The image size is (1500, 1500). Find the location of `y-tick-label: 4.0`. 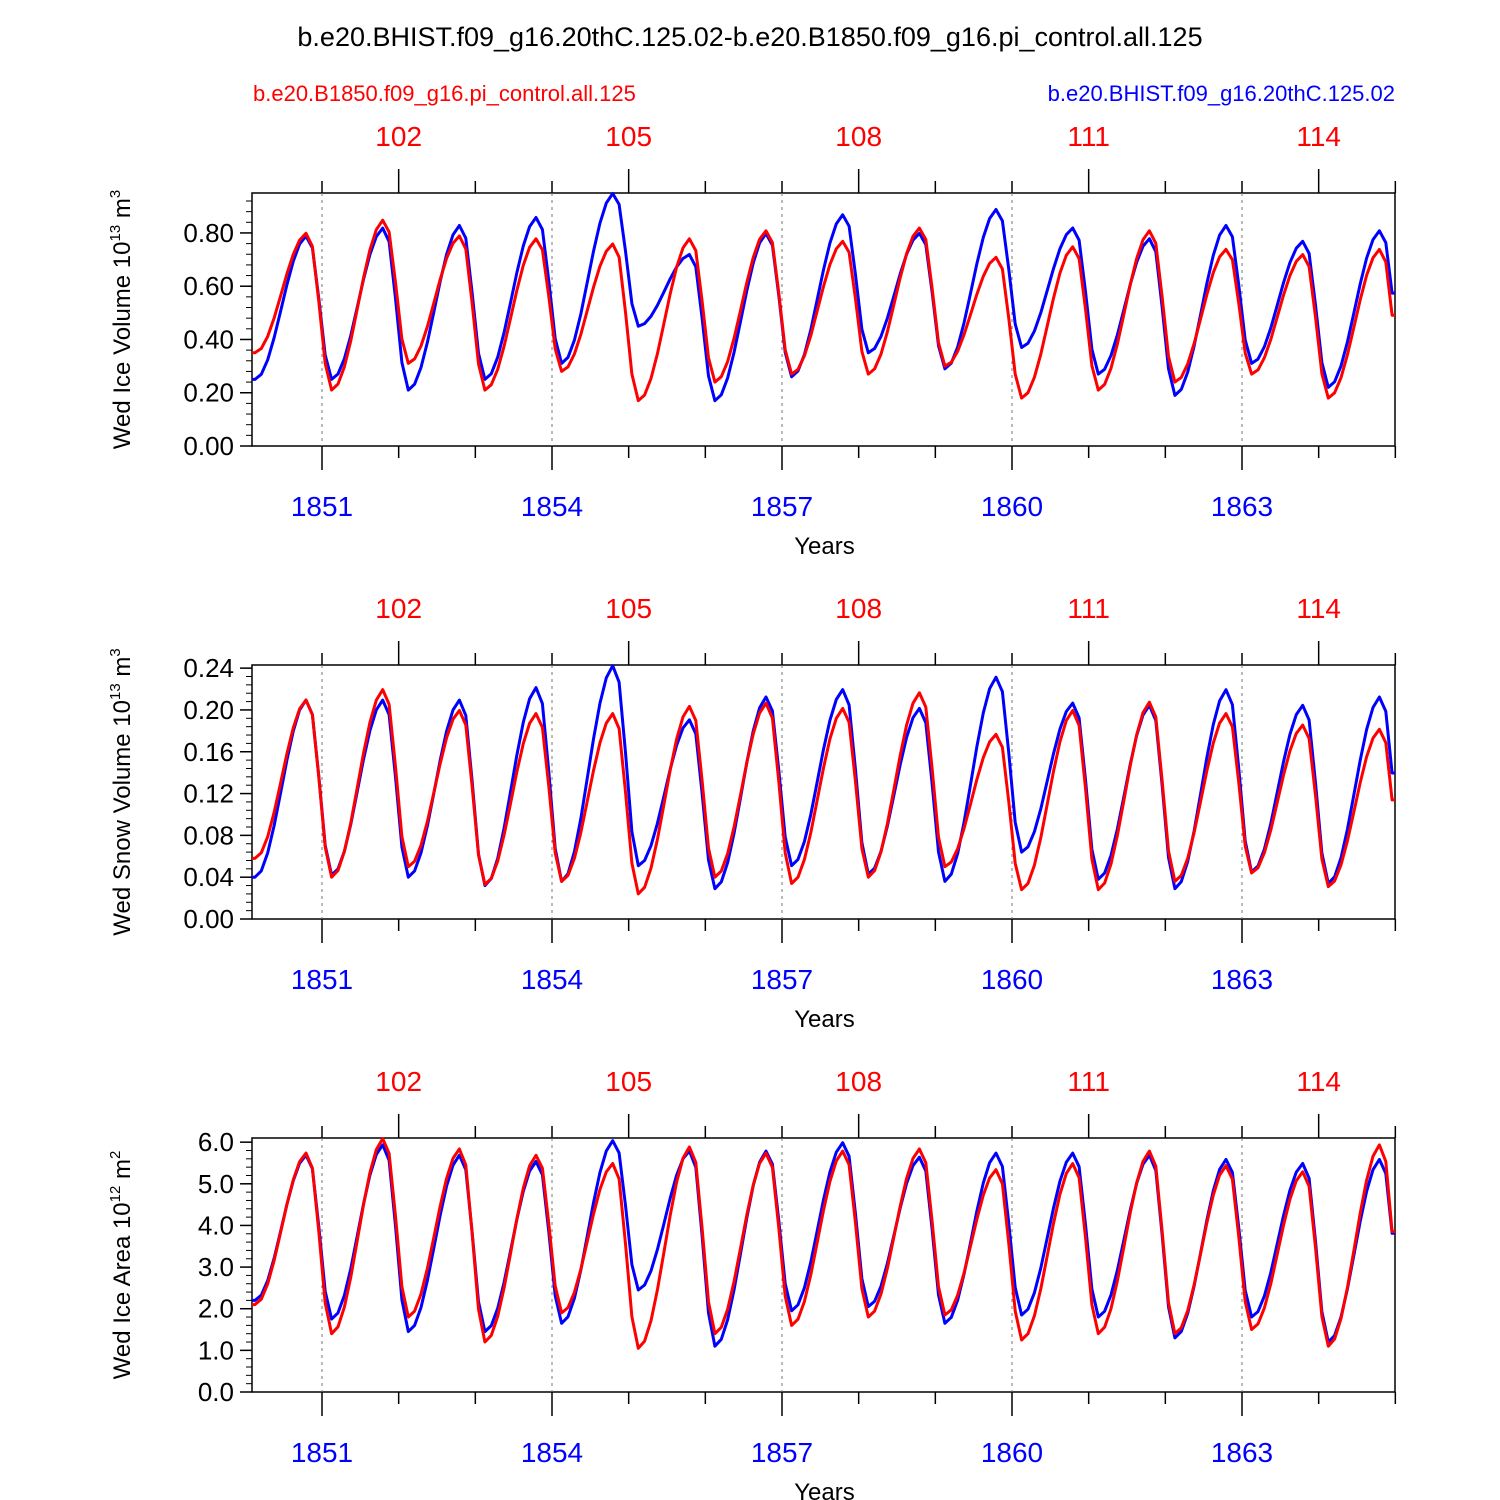

y-tick-label: 4.0 is located at coordinates (216, 1225).